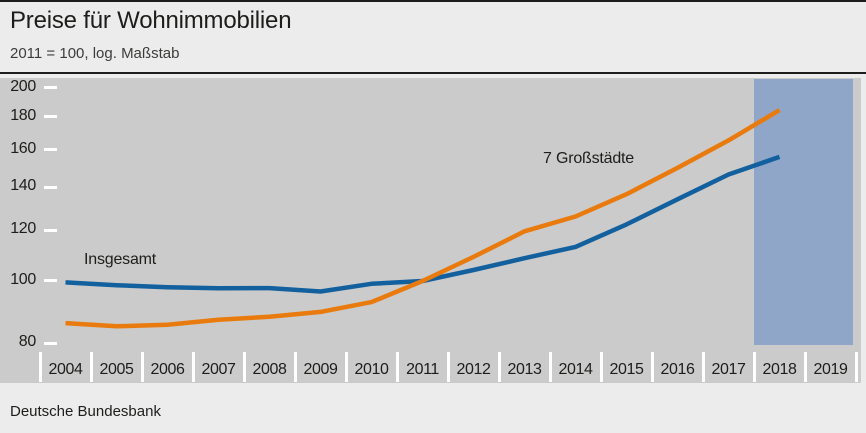 Image resolution: width=866 pixels, height=433 pixels. I want to click on series-label-insgesamt: Insgesamt, so click(120, 259).